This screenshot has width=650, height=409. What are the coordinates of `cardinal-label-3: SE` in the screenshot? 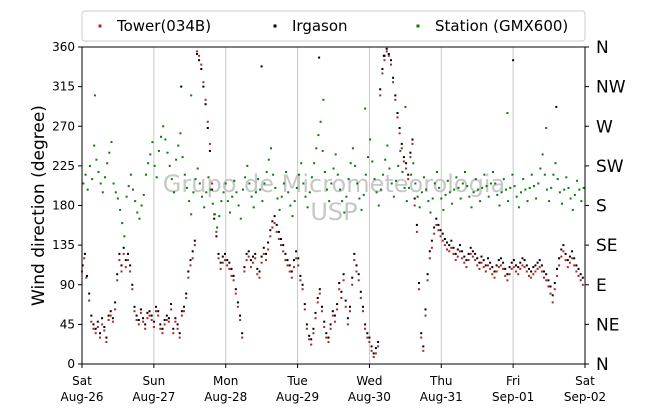 It's located at (607, 246).